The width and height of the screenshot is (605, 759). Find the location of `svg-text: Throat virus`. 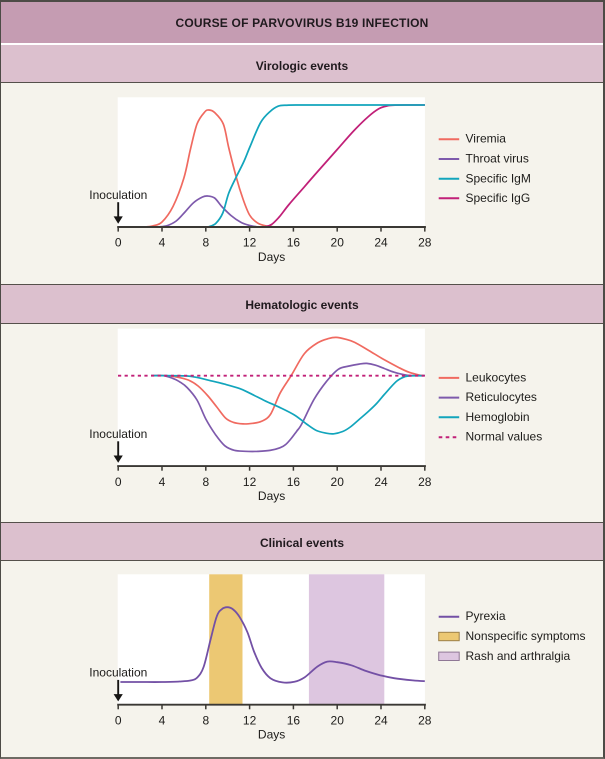

svg-text: Throat virus is located at coordinates (497, 159).